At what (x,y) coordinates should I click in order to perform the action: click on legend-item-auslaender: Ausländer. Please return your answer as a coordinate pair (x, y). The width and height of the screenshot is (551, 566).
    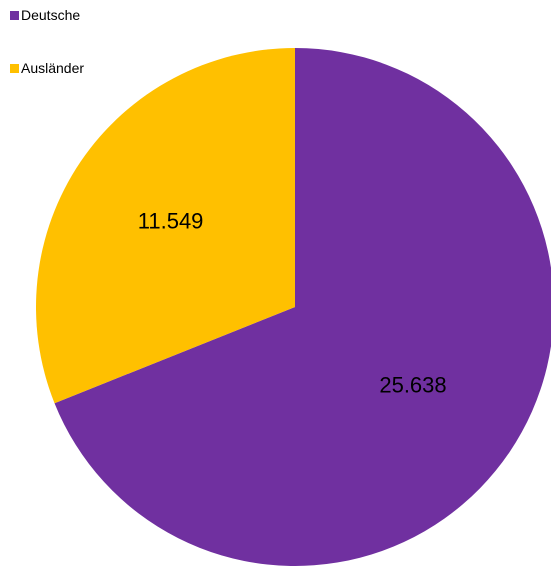
    Looking at the image, I should click on (47, 68).